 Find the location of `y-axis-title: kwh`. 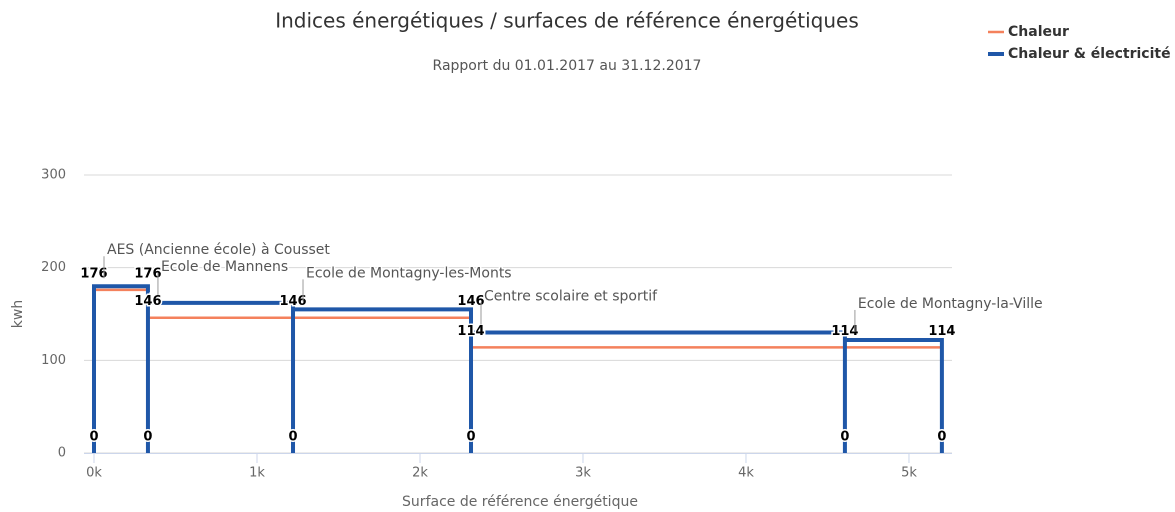

y-axis-title: kwh is located at coordinates (18, 314).